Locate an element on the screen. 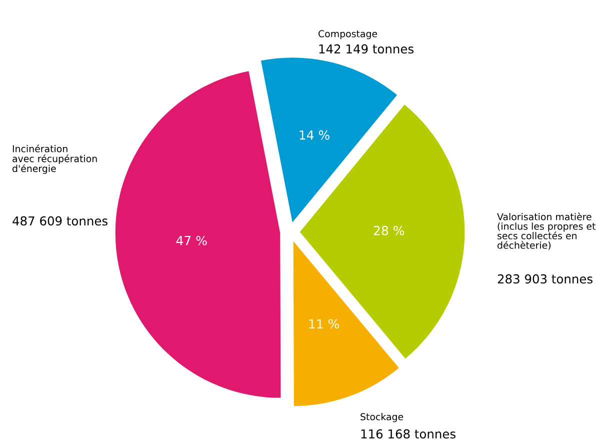 The width and height of the screenshot is (605, 445). slice-label: Compostage is located at coordinates (348, 35).